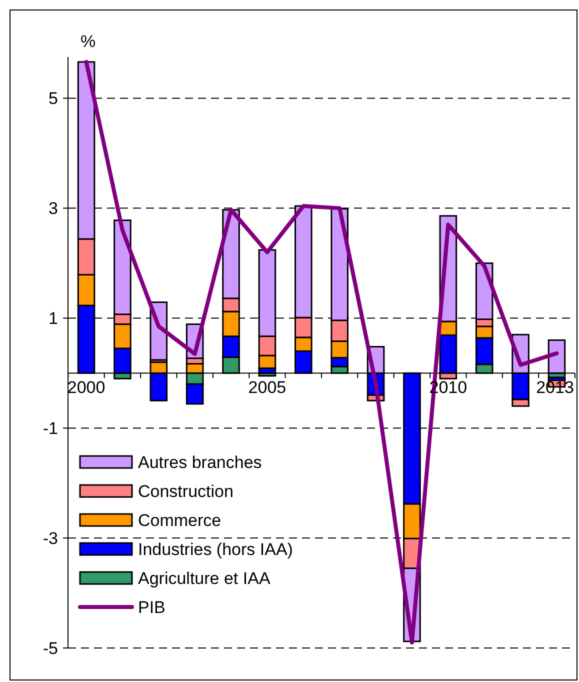 The width and height of the screenshot is (579, 682). Describe the element at coordinates (50, 648) in the screenshot. I see `y-tick-label: -5` at that location.